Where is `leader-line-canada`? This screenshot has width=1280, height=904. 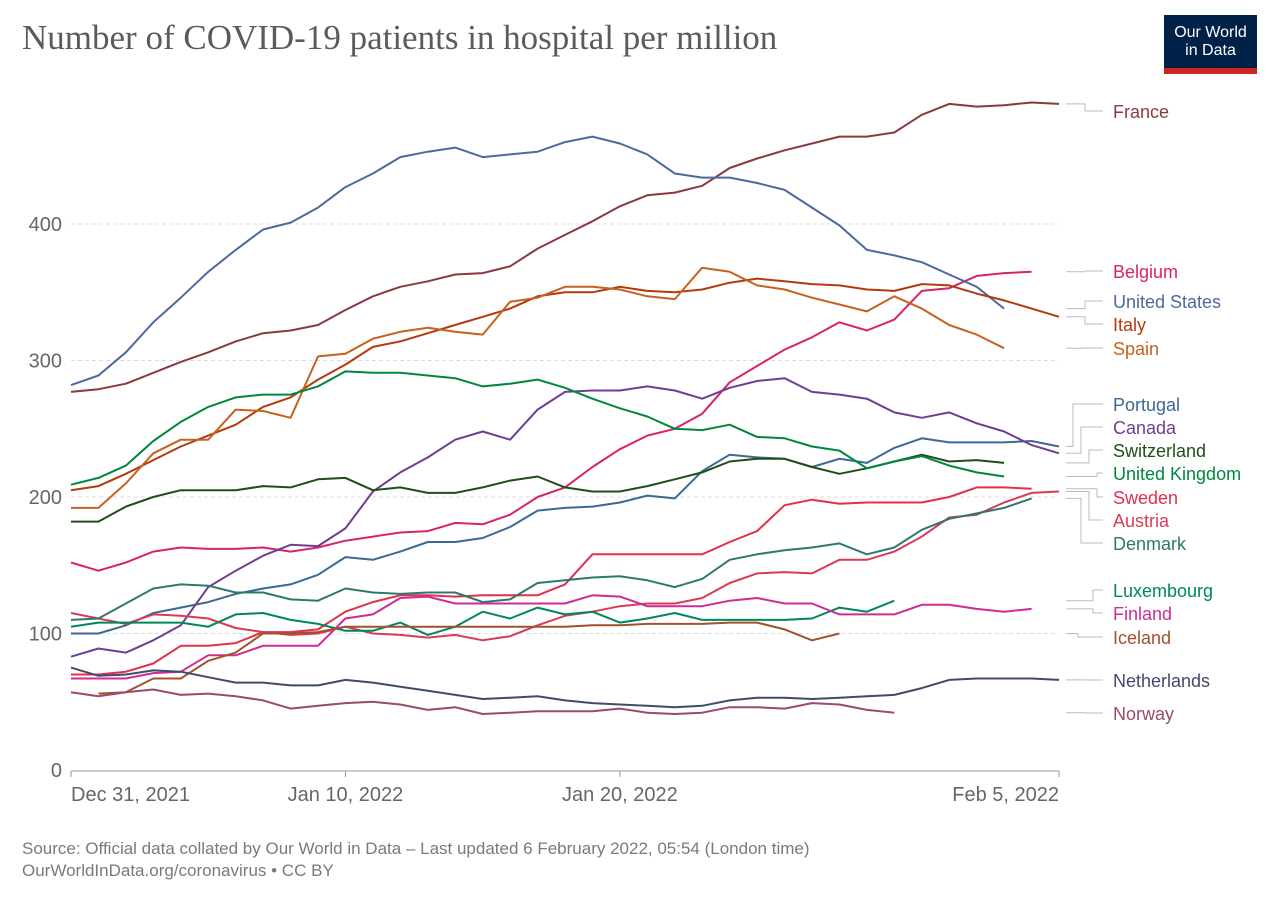 leader-line-canada is located at coordinates (1084, 440).